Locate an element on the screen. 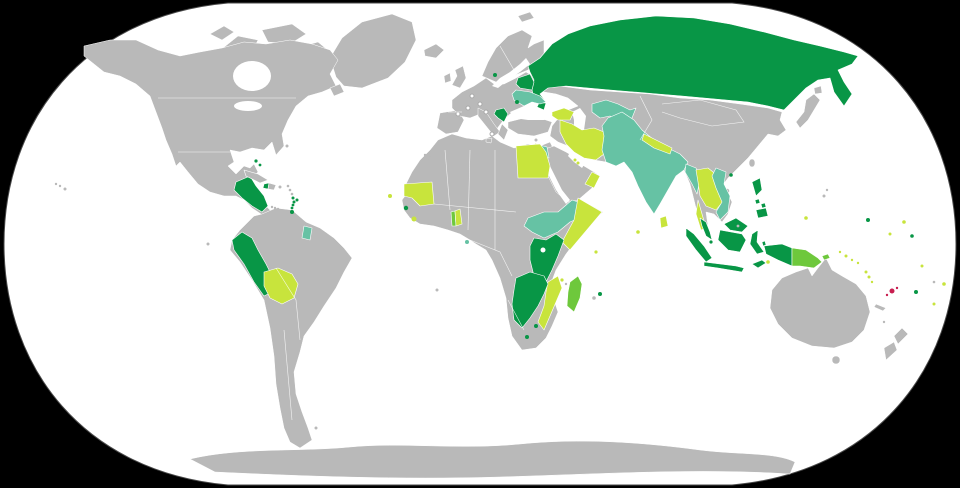 This screenshot has width=960, height=488. region-kiribati is located at coordinates (912, 236).